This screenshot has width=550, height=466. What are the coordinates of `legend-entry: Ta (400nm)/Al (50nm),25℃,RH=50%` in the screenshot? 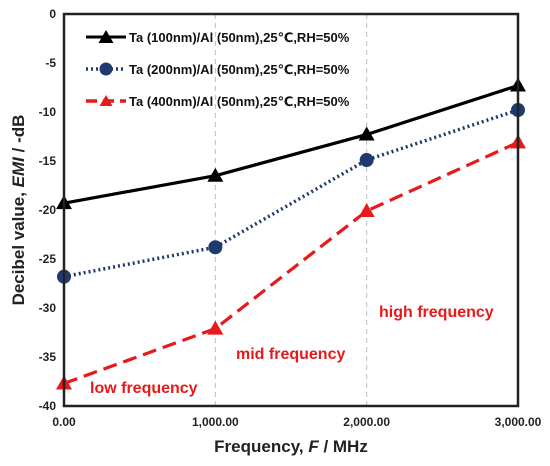 It's located at (218, 101).